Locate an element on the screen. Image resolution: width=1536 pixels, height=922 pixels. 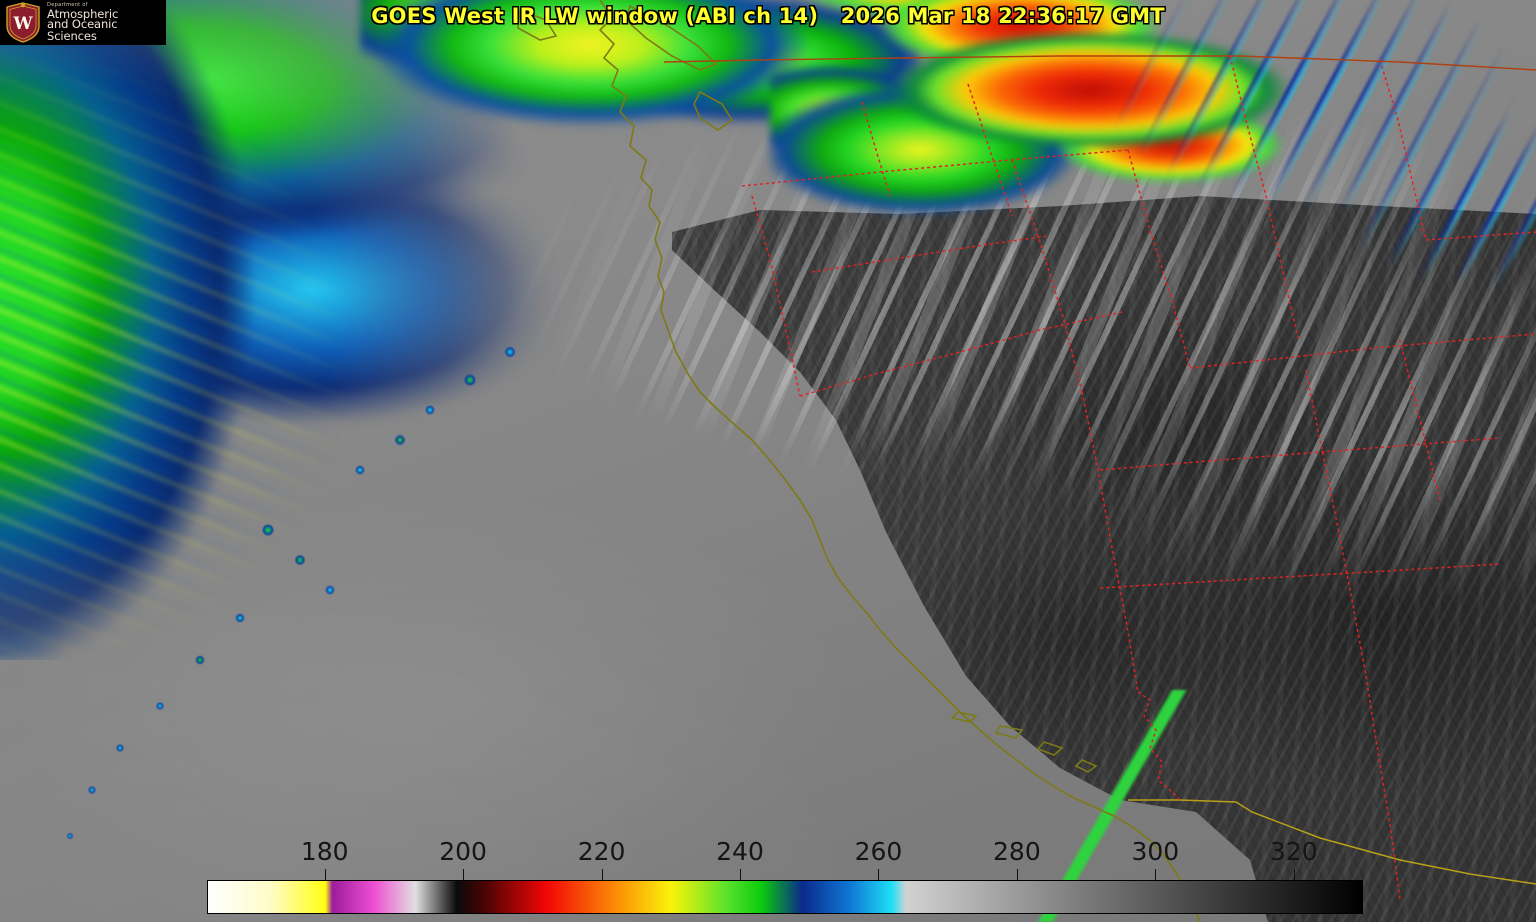
logo-line1: Atmospheric is located at coordinates (83, 13).